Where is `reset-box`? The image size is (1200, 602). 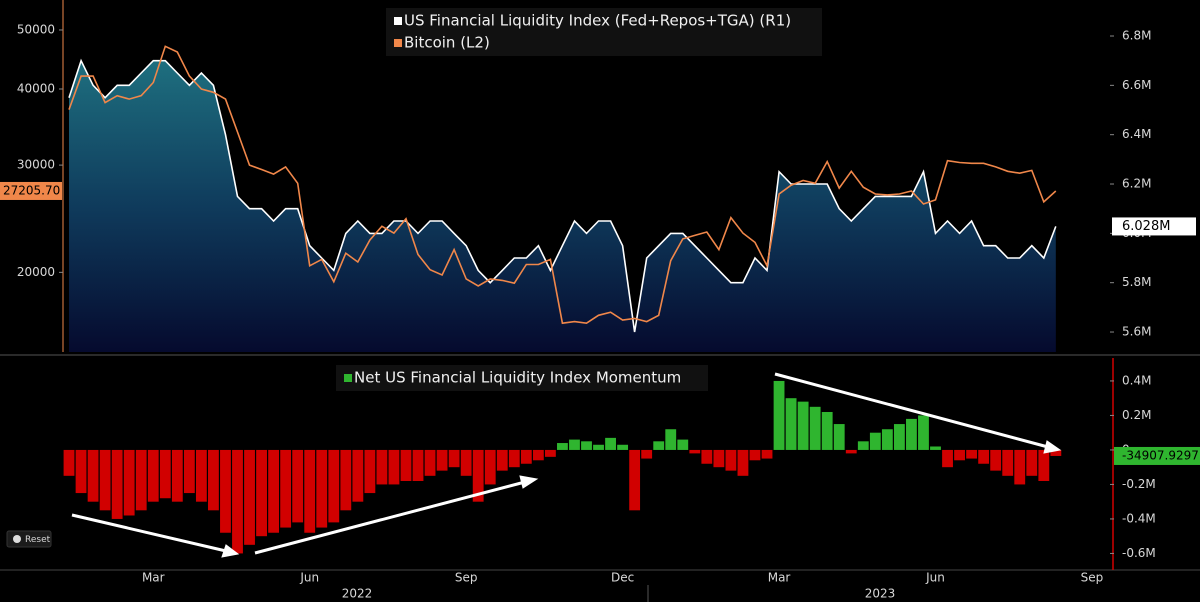
reset-box is located at coordinates (29, 539).